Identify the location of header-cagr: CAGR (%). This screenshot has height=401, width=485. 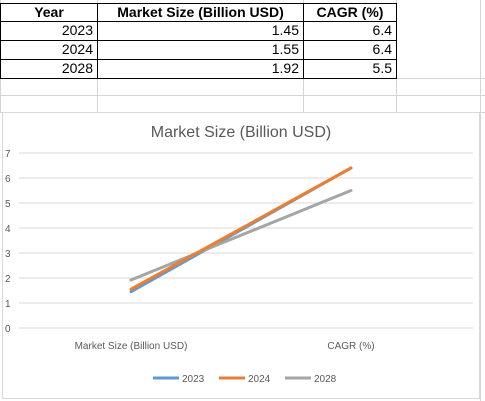
(350, 12).